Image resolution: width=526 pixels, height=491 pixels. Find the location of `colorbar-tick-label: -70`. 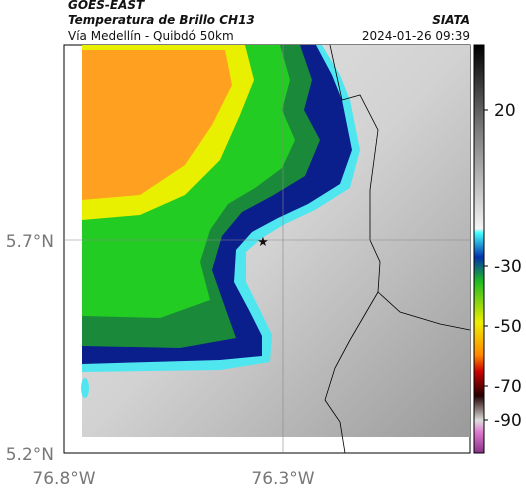

colorbar-tick-label: -70 is located at coordinates (508, 387).